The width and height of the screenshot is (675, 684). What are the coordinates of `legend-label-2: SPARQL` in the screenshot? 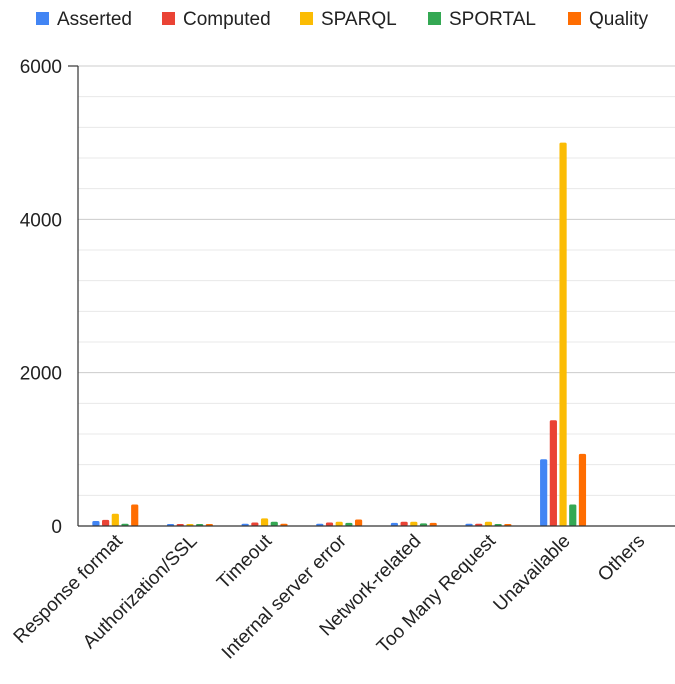 It's located at (359, 19).